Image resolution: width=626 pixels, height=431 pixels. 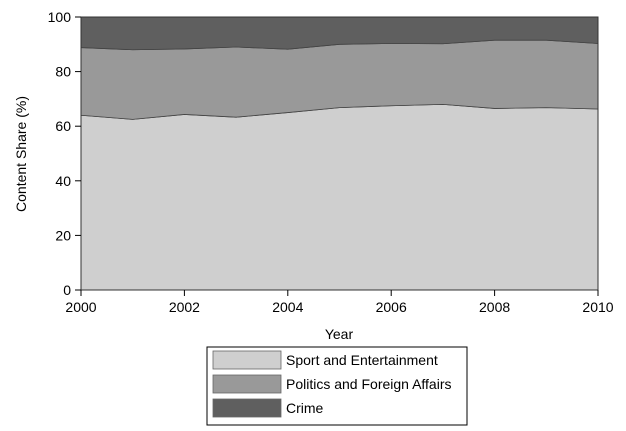 I want to click on legend-swatch-politics-and-foreign-affairs, so click(x=247, y=384).